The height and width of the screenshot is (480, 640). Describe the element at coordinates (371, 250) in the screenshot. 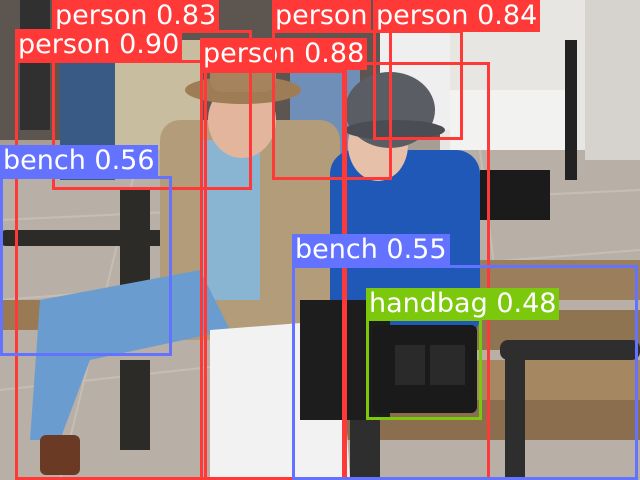

I see `detection-label: bench 0.55` at that location.